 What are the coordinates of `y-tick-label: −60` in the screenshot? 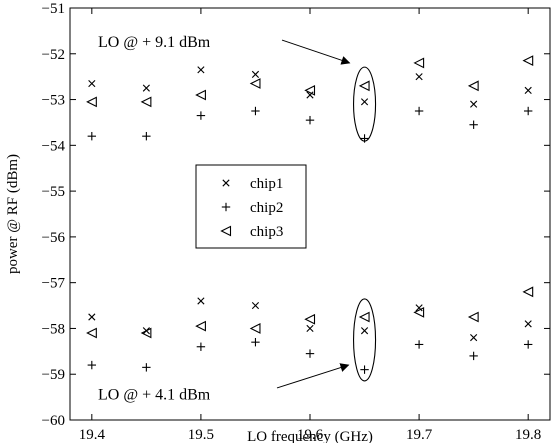 It's located at (53, 421).